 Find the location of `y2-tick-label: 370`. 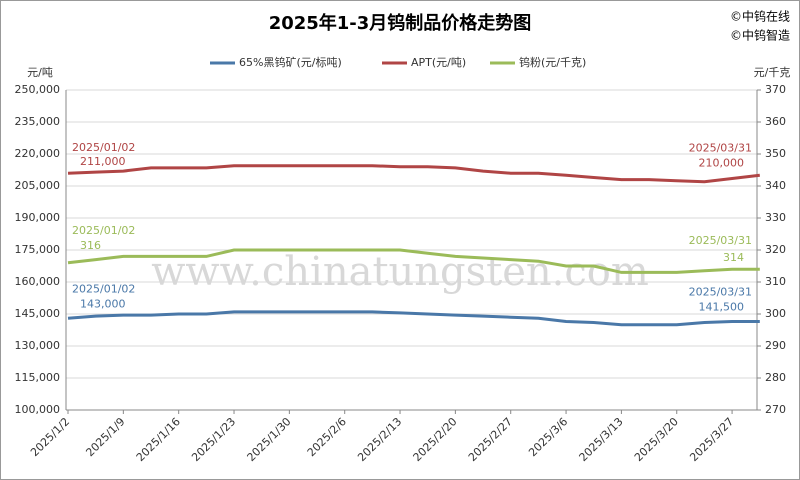

y2-tick-label: 370 is located at coordinates (775, 89).